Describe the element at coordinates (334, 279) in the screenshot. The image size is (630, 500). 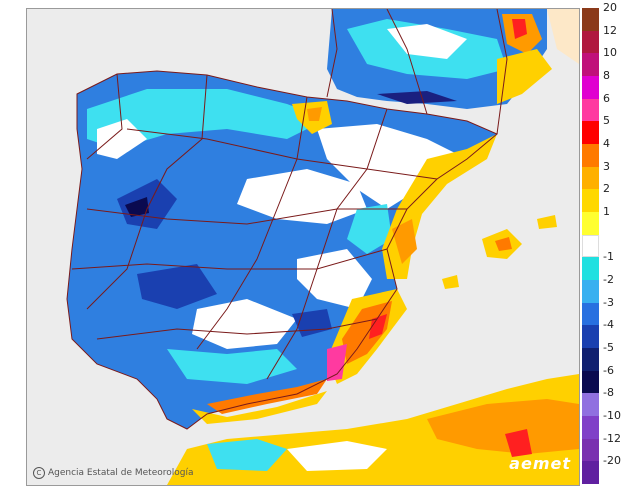
I see `white-patch-southeast` at that location.